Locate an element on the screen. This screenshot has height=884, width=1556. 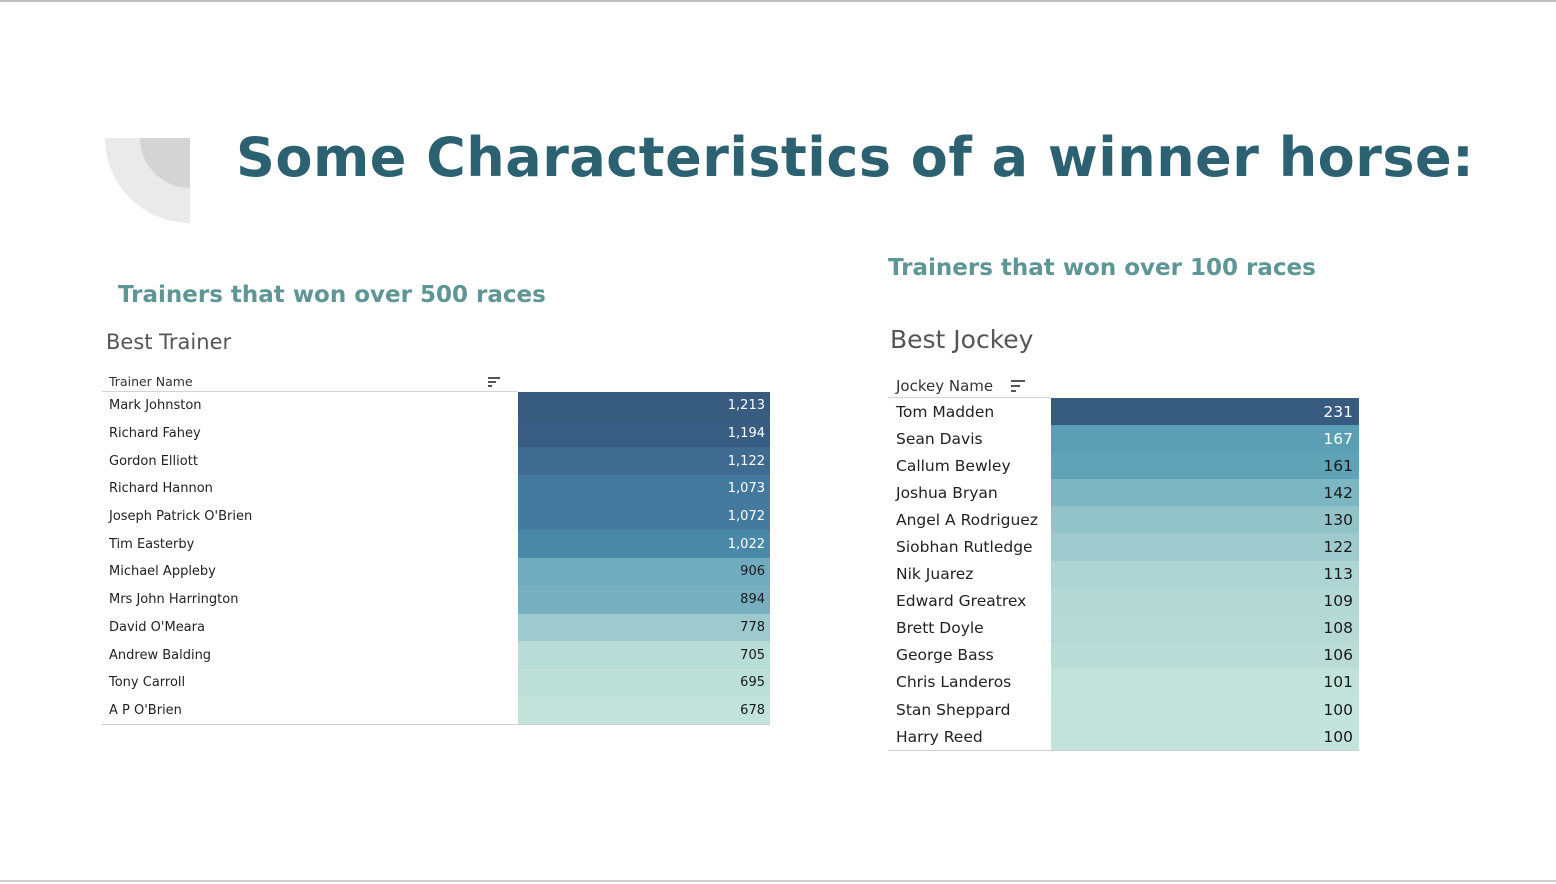
jockey-name-column-header: Jockey Name is located at coordinates (969, 386).